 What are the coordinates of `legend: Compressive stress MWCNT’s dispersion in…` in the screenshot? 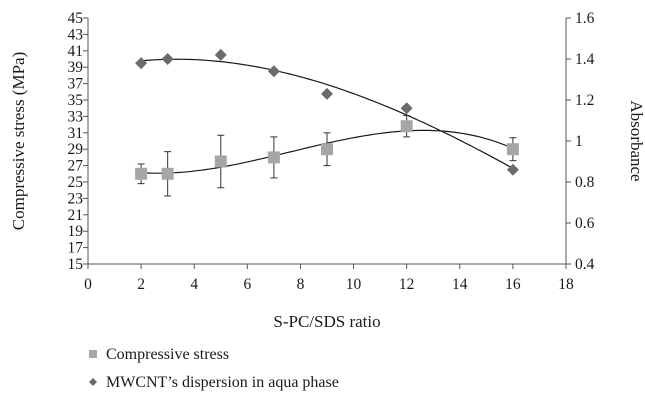 It's located at (214, 368).